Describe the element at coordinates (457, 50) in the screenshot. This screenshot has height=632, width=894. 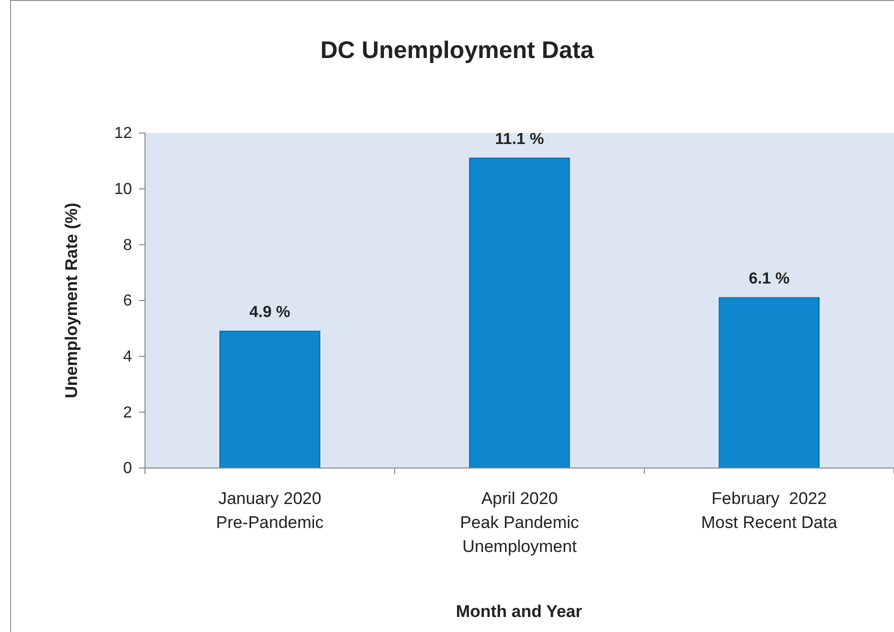
I see `chart-title: DC Unemployment Data` at that location.